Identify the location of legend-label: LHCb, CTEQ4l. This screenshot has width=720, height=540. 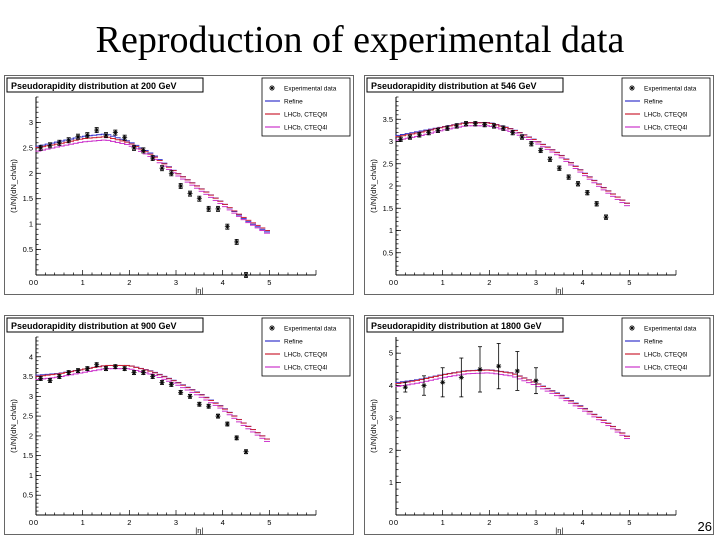
(666, 368).